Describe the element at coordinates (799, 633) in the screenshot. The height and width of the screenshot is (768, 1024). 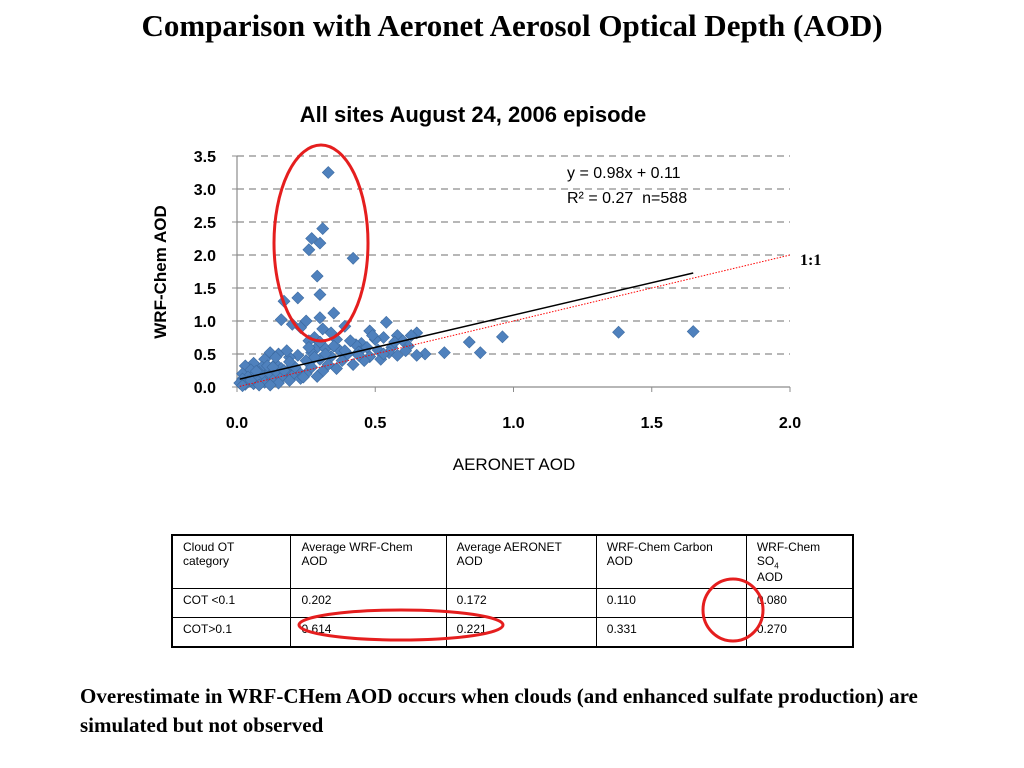
I see `table-cell: 0.270` at that location.